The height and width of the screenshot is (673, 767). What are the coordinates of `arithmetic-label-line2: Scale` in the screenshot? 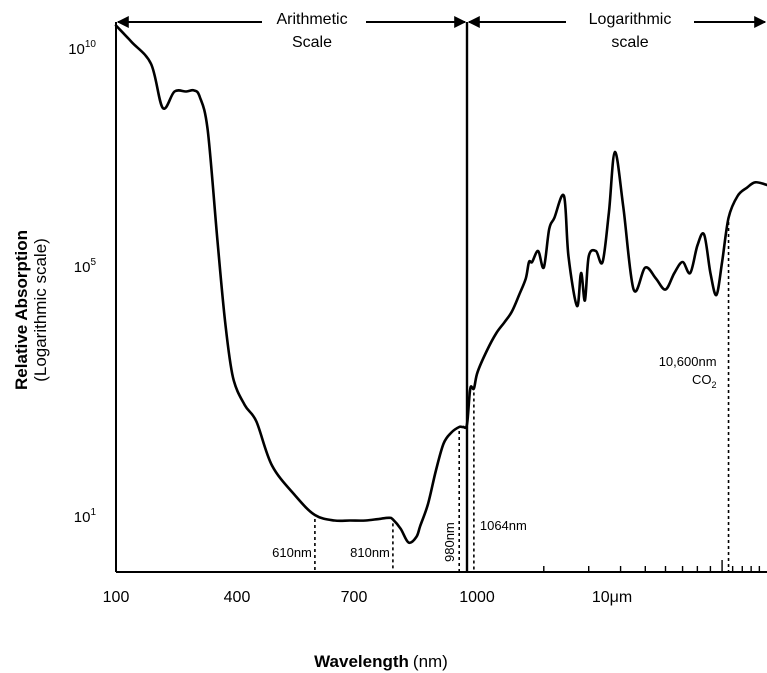 It's located at (312, 42).